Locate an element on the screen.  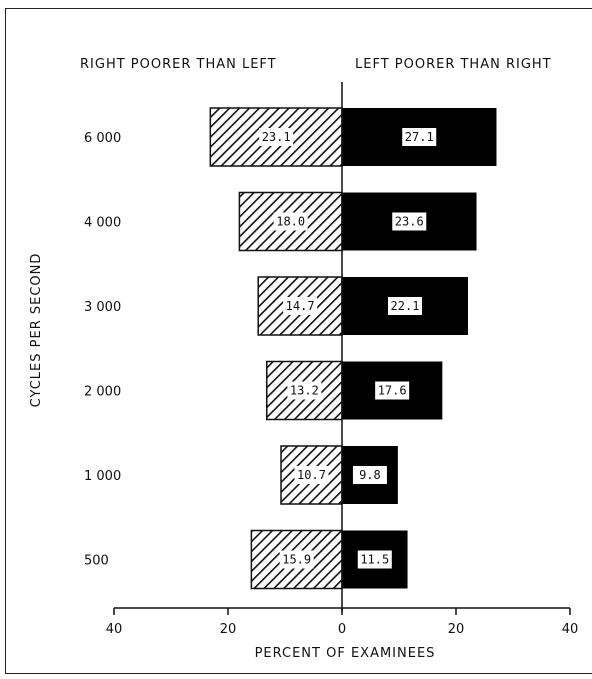
bar-label-right-500: 11.5 is located at coordinates (374, 560).